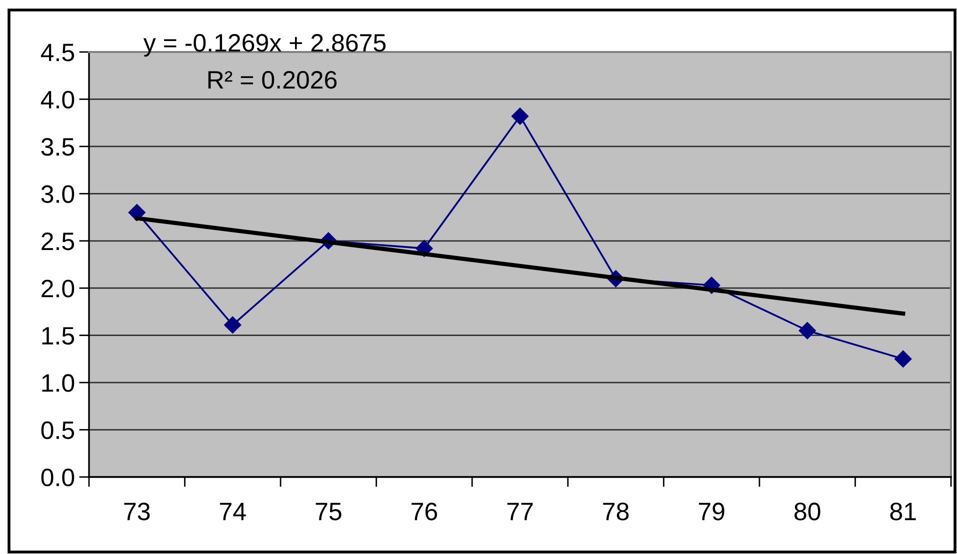  What do you see at coordinates (57, 53) in the screenshot?
I see `y-tick-label: 4.5` at bounding box center [57, 53].